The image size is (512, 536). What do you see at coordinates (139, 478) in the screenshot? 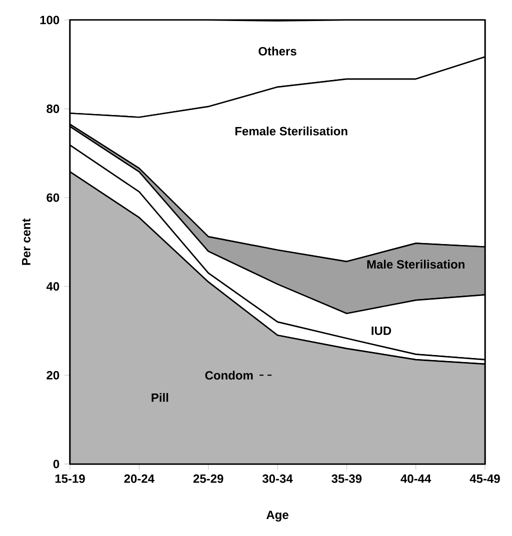
I see `x-tick-label: 20-24` at bounding box center [139, 478].